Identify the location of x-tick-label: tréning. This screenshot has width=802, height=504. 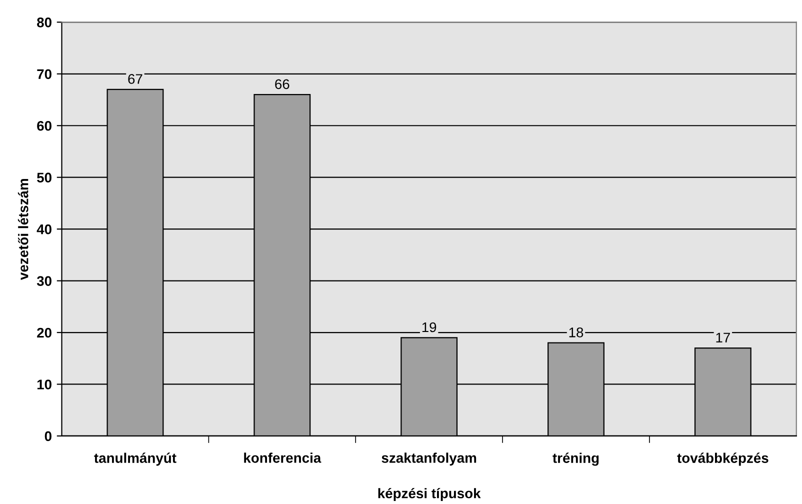
(575, 459).